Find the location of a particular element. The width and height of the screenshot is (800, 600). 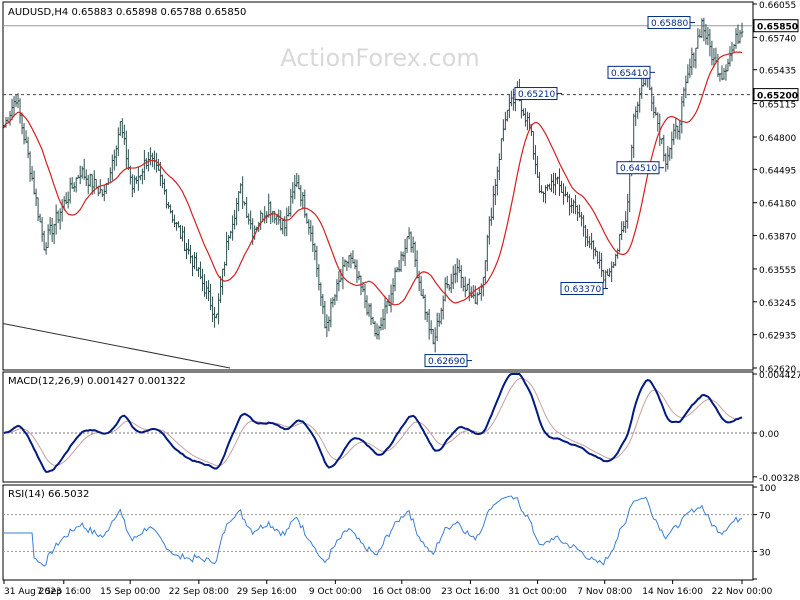

time-tick-label: 16 Oct 08:00 is located at coordinates (401, 592).